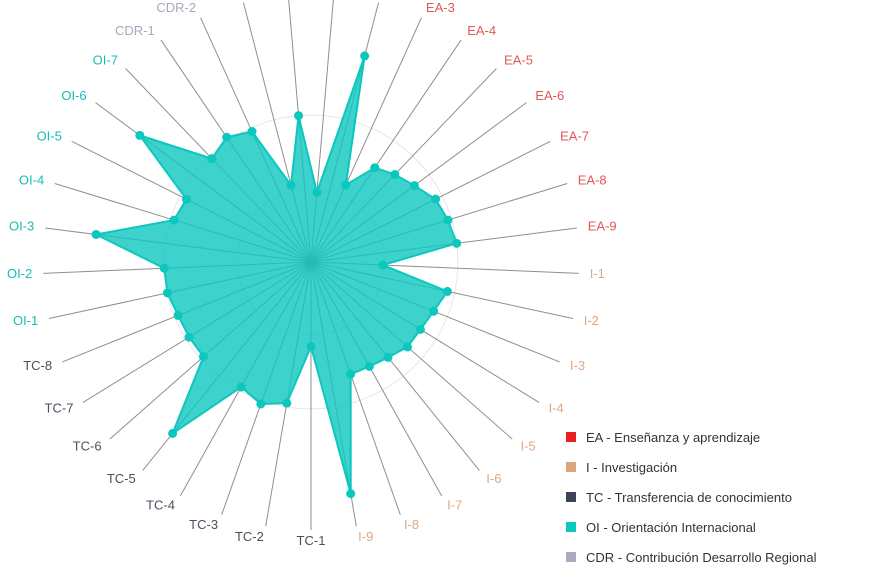  I want to click on legend-swatch-i, so click(571, 467).